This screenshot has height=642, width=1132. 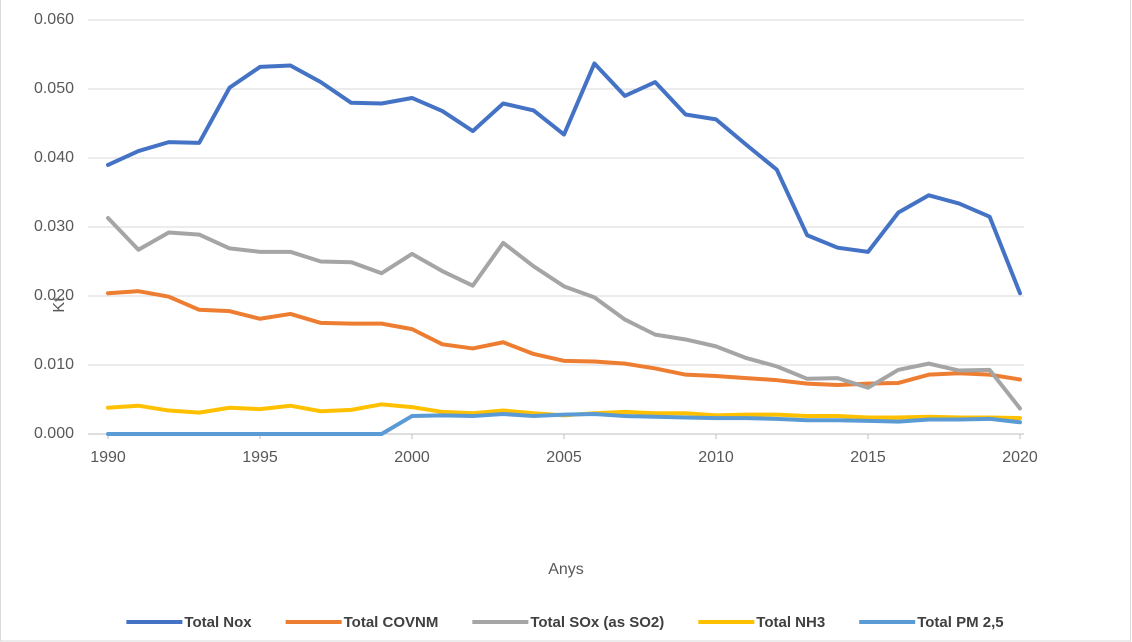 What do you see at coordinates (260, 457) in the screenshot?
I see `x-tick-label: 1995` at bounding box center [260, 457].